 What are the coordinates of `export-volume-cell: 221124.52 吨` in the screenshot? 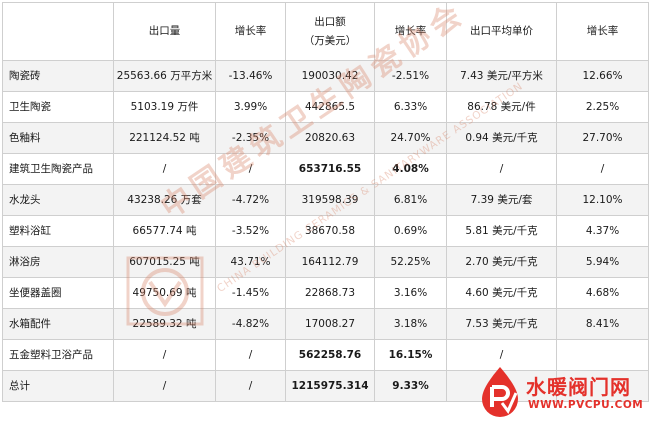 It's located at (164, 138).